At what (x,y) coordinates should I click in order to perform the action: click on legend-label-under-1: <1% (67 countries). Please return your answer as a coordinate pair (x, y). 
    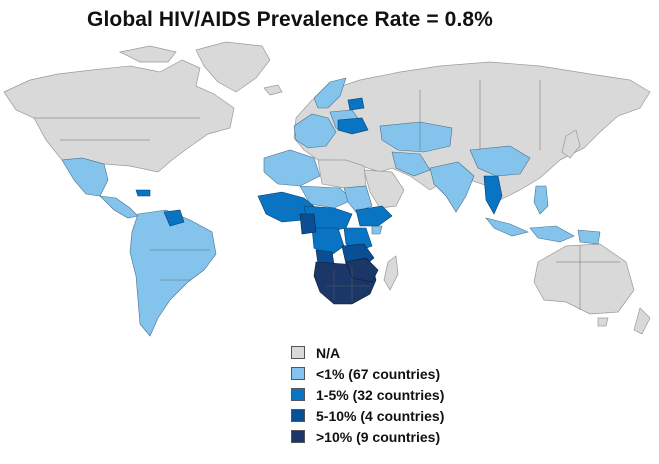
    Looking at the image, I should click on (378, 373).